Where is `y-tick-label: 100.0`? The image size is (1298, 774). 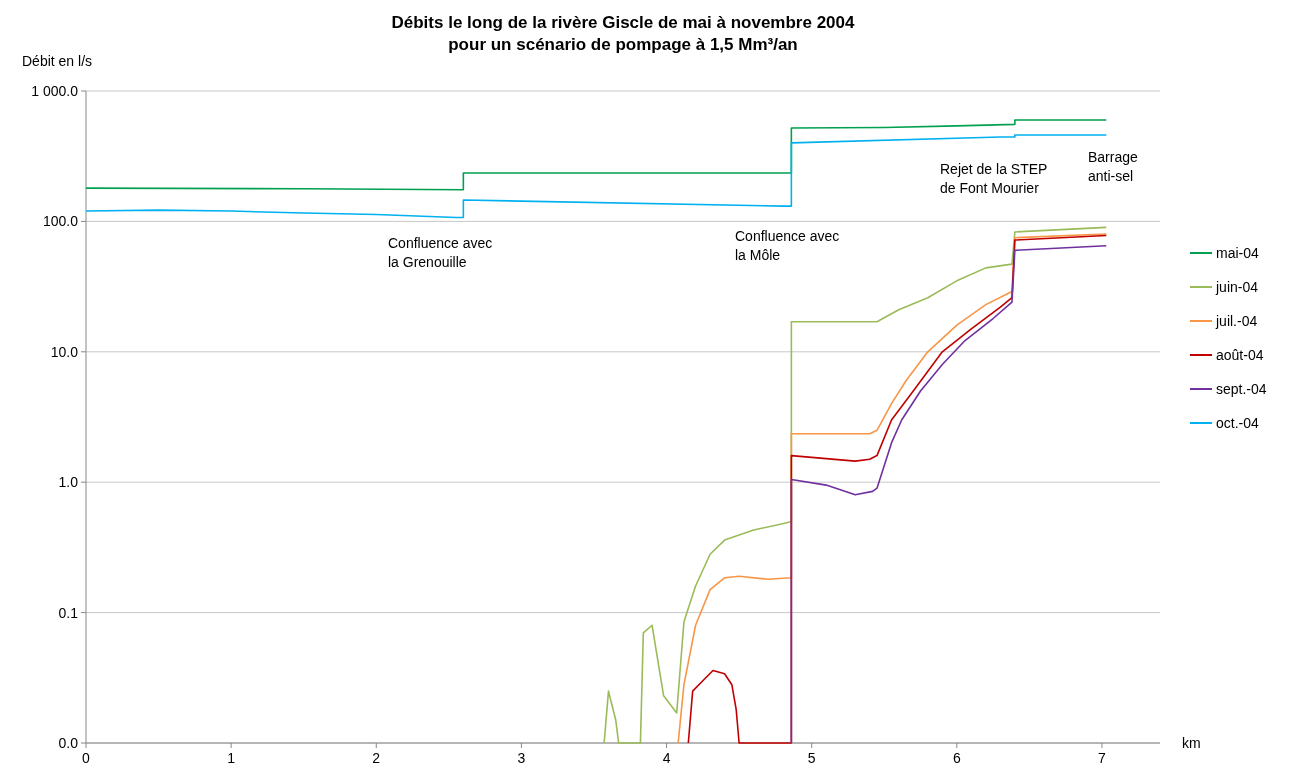 y-tick-label: 100.0 is located at coordinates (60, 221).